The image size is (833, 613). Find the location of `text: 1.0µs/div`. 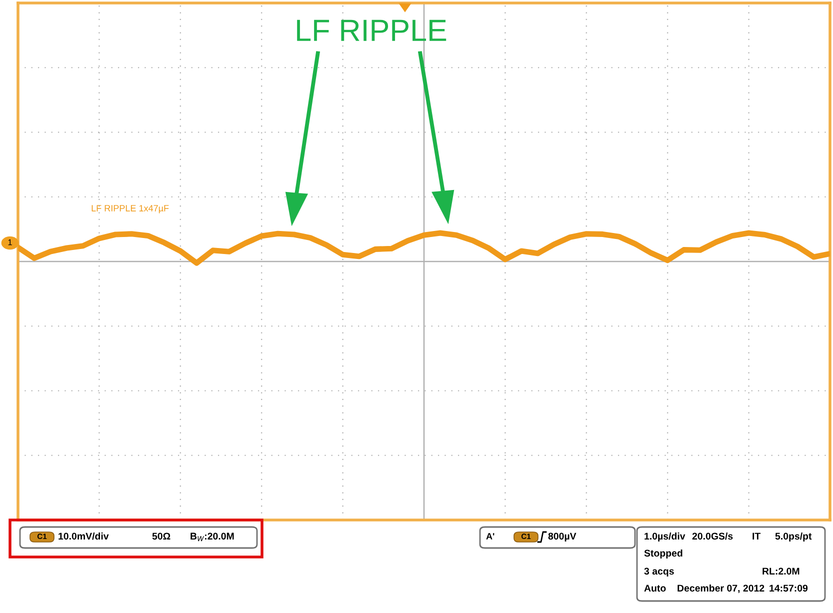

text: 1.0µs/div is located at coordinates (665, 537).